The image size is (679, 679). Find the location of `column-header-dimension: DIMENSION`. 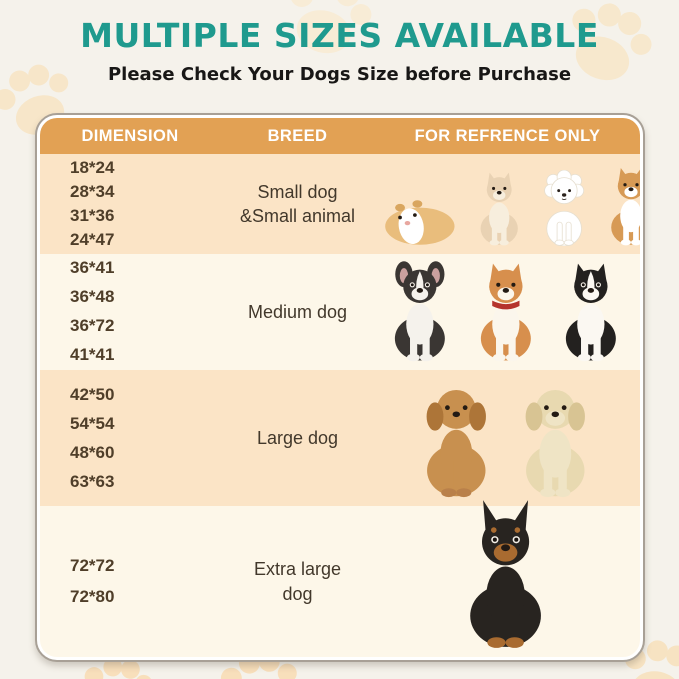

column-header-dimension: DIMENSION is located at coordinates (130, 135).